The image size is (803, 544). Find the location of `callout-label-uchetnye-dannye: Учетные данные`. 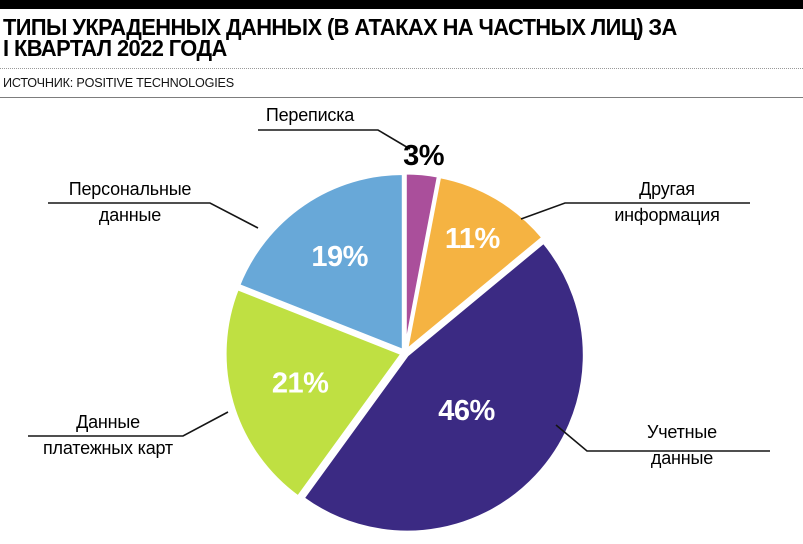

callout-label-uchetnye-dannye: Учетные данные is located at coordinates (682, 445).